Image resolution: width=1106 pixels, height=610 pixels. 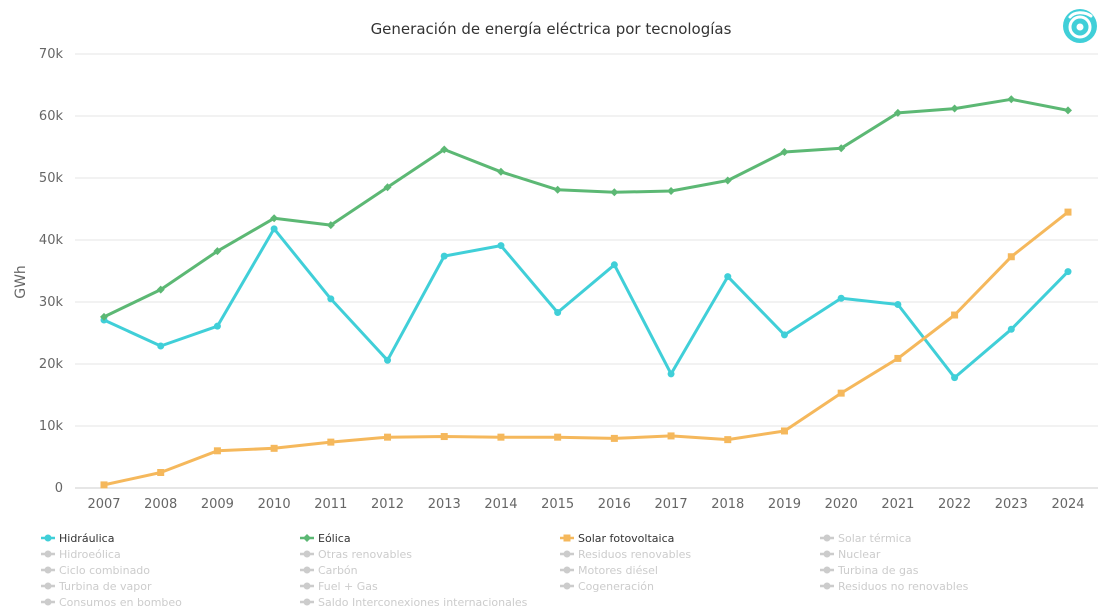 What do you see at coordinates (784, 504) in the screenshot?
I see `x-tick-label: 2019` at bounding box center [784, 504].